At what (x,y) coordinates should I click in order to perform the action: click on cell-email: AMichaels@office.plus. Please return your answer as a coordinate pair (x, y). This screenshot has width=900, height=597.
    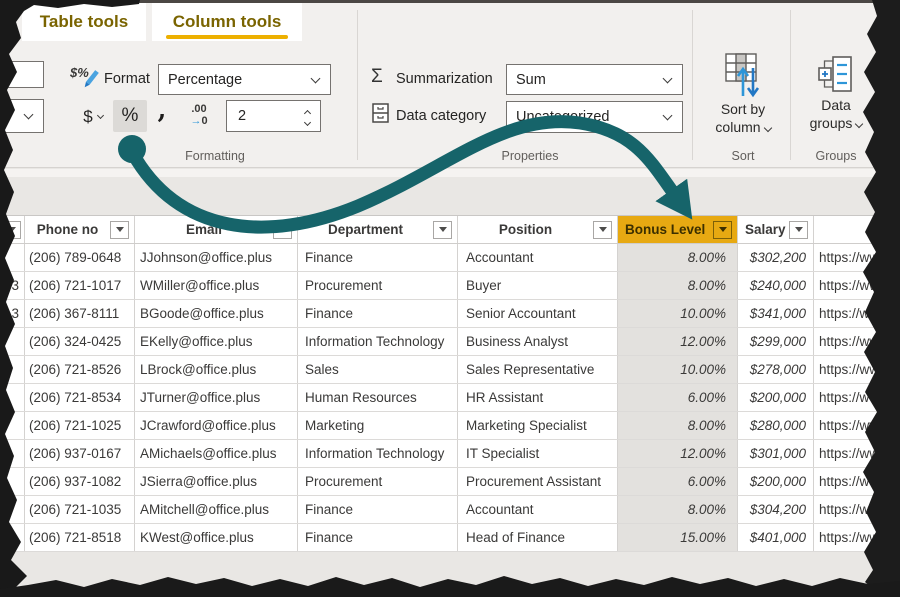
    Looking at the image, I should click on (216, 453).